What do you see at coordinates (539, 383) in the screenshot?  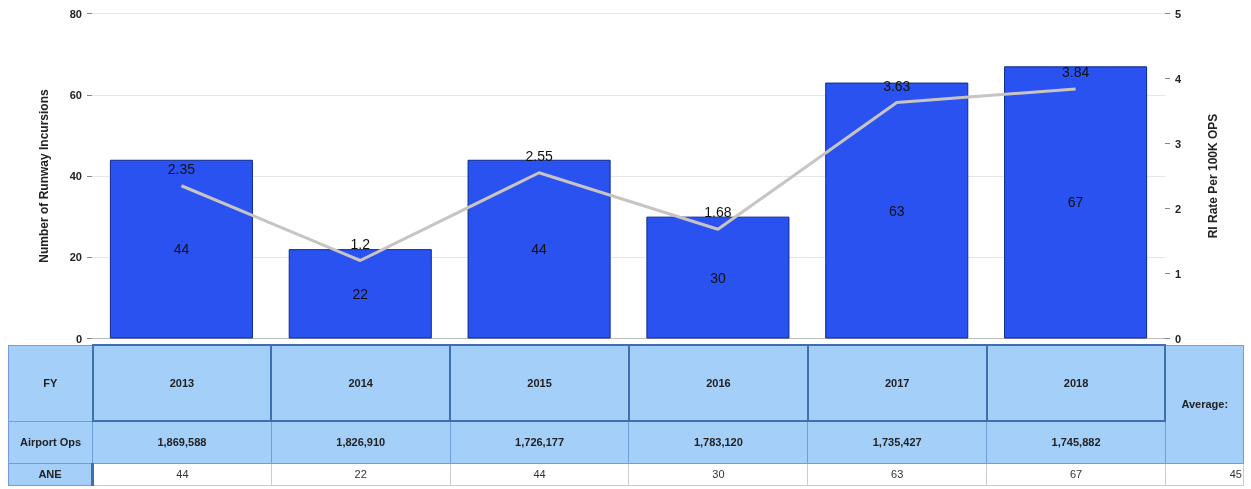 I see `x-tick-label: 2015` at bounding box center [539, 383].